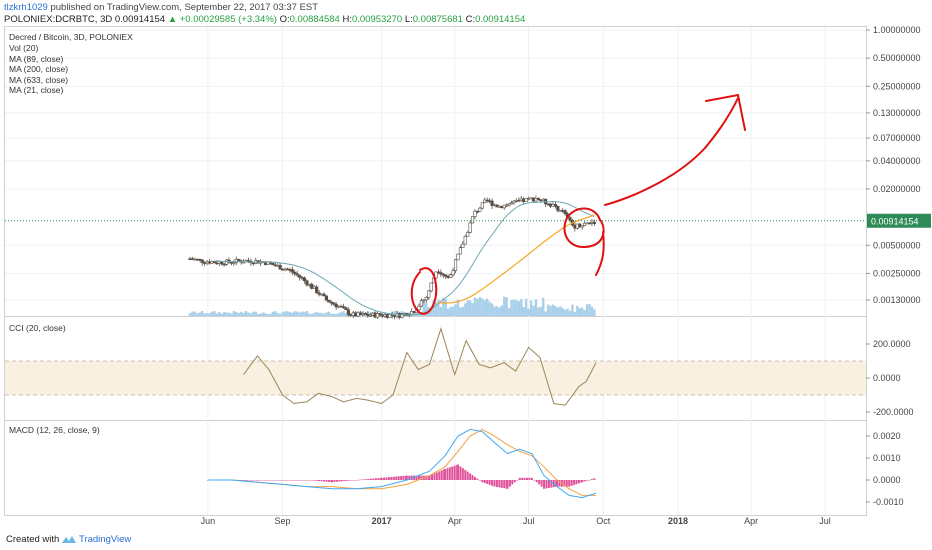  I want to click on author-link: tlzkrh1029, so click(26, 7).